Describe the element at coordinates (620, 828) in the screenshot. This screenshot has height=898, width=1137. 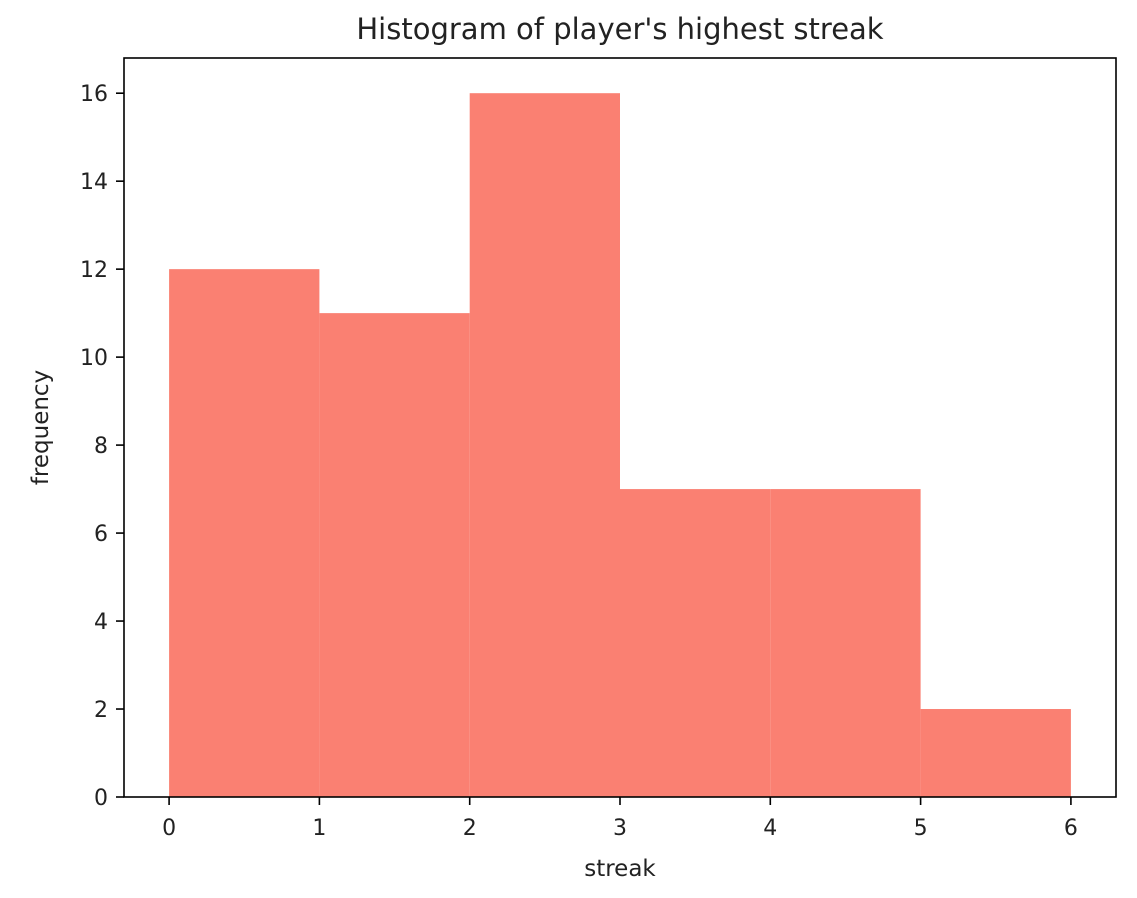
I see `x-tick-label-3: 3` at that location.